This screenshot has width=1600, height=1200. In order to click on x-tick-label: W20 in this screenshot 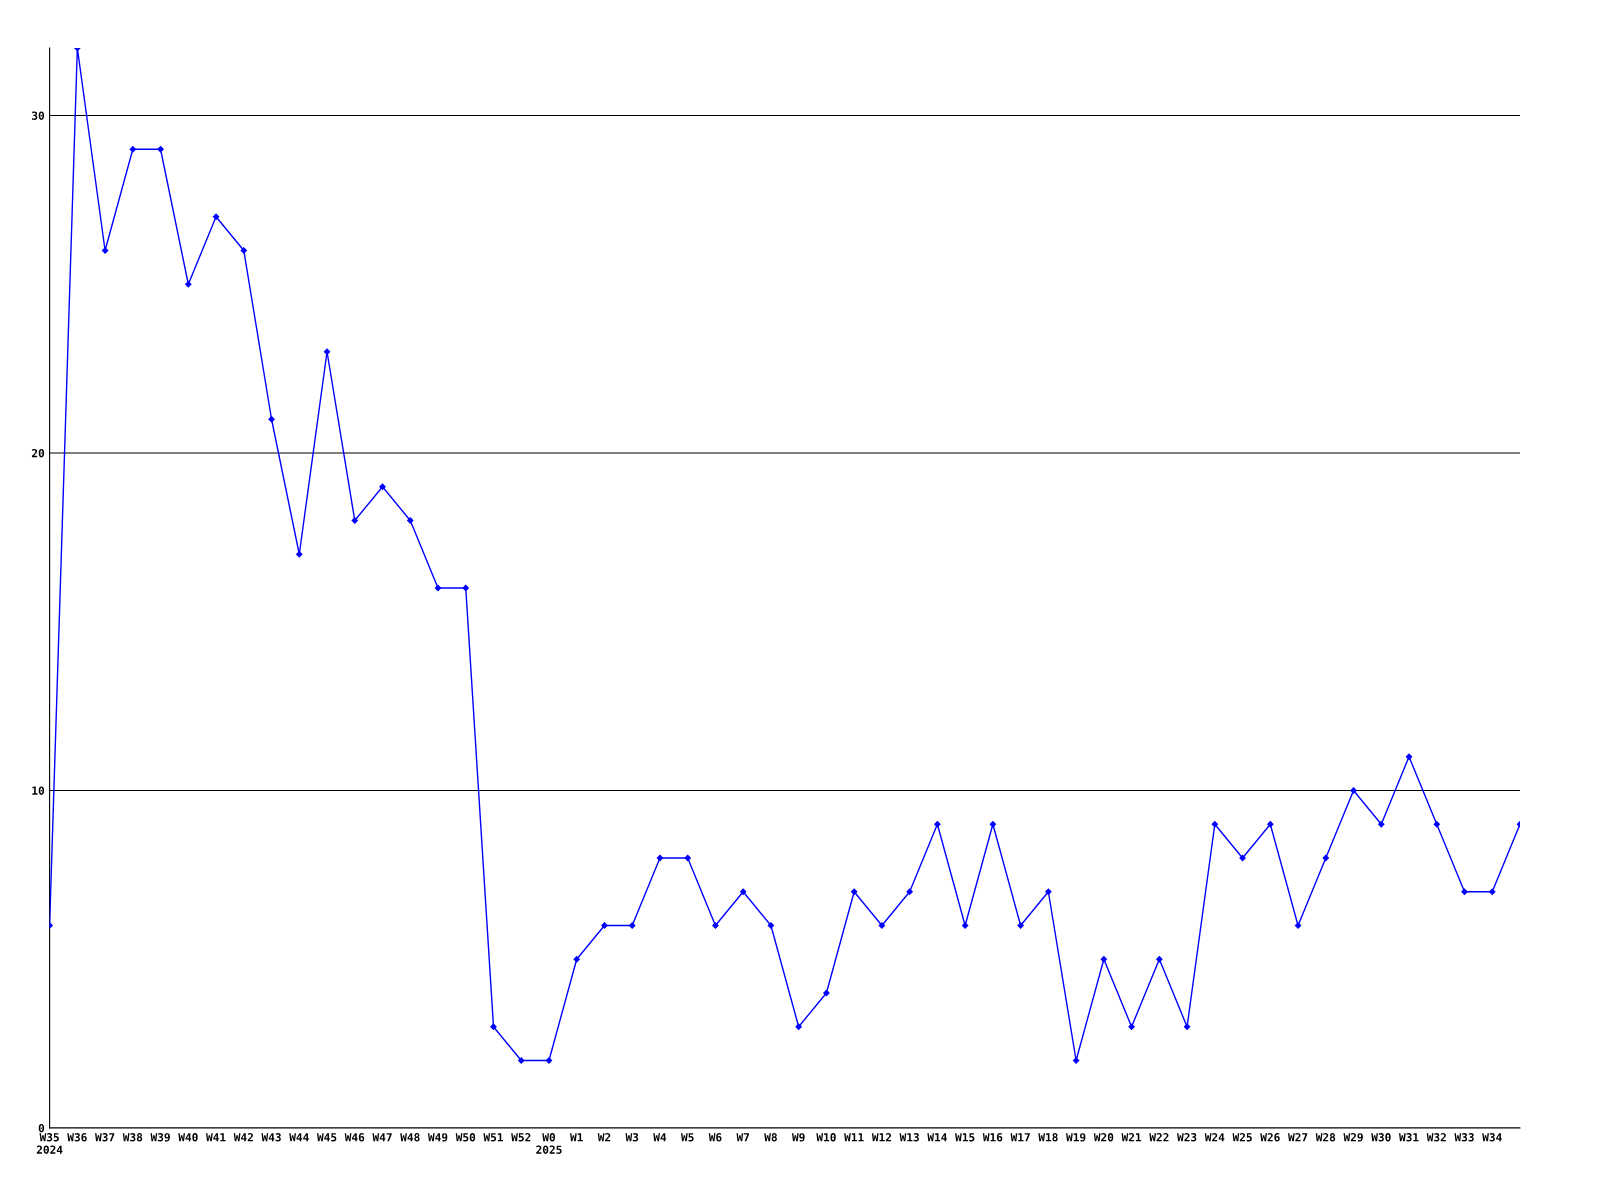, I will do `click(1103, 1137)`.